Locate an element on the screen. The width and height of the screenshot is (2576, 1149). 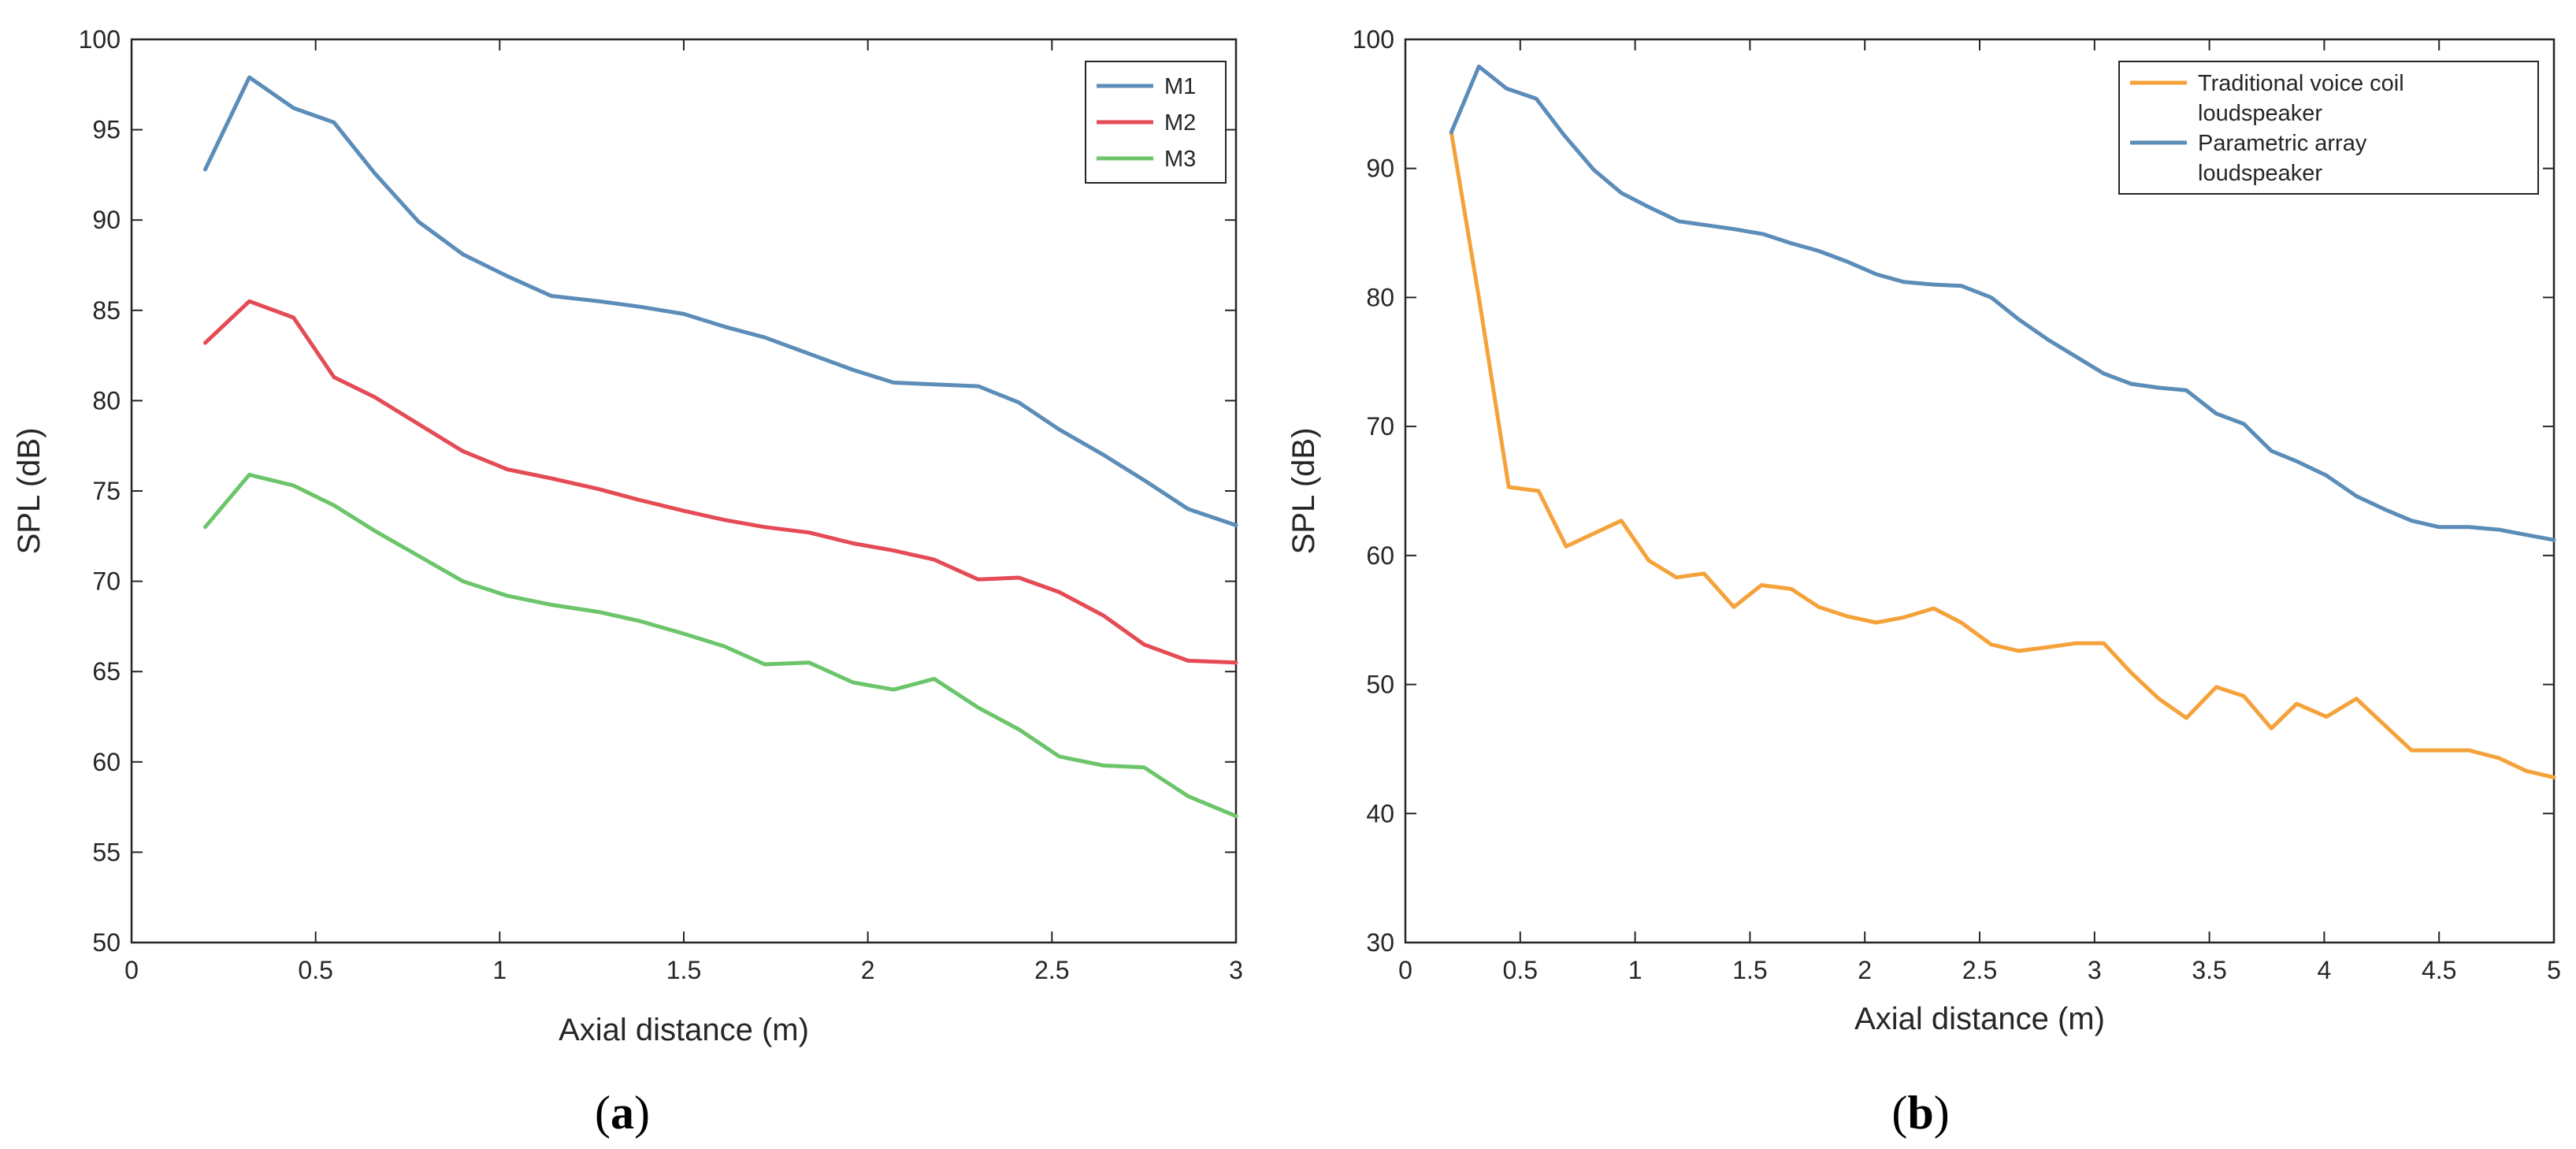
y-tick-label: 75 is located at coordinates (106, 491).